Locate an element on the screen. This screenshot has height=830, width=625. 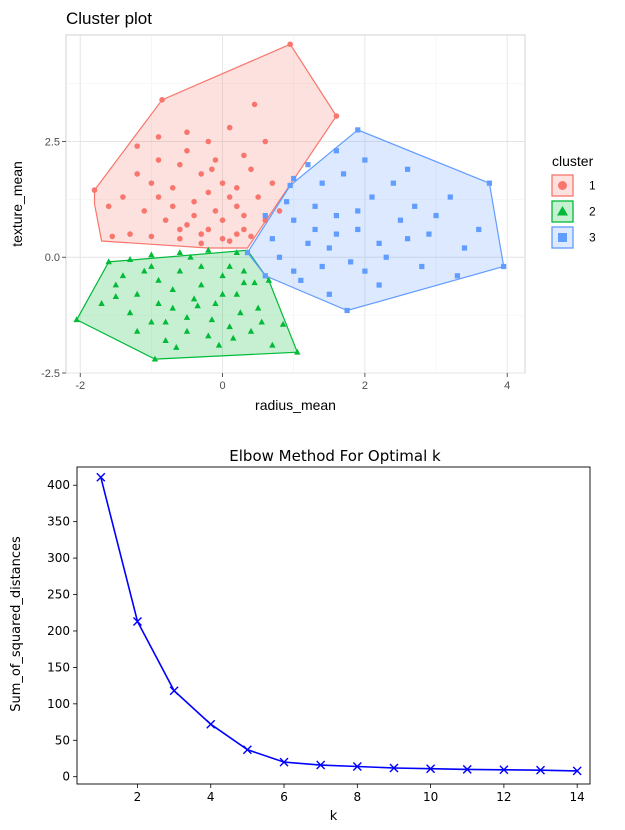
y-axis-ticks: 0 50 100 150 200 250 300 350 400 is located at coordinates (62, 631).